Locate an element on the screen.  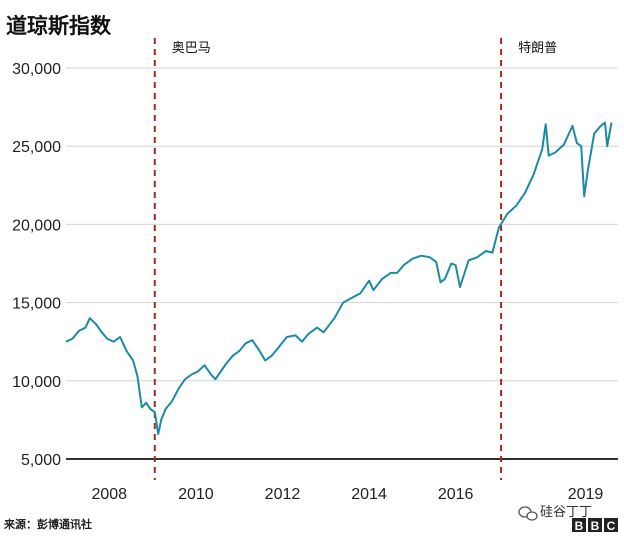
y-axis: 5,000 10,000 15,000 20,000 25,000 30,000 is located at coordinates (36, 265).